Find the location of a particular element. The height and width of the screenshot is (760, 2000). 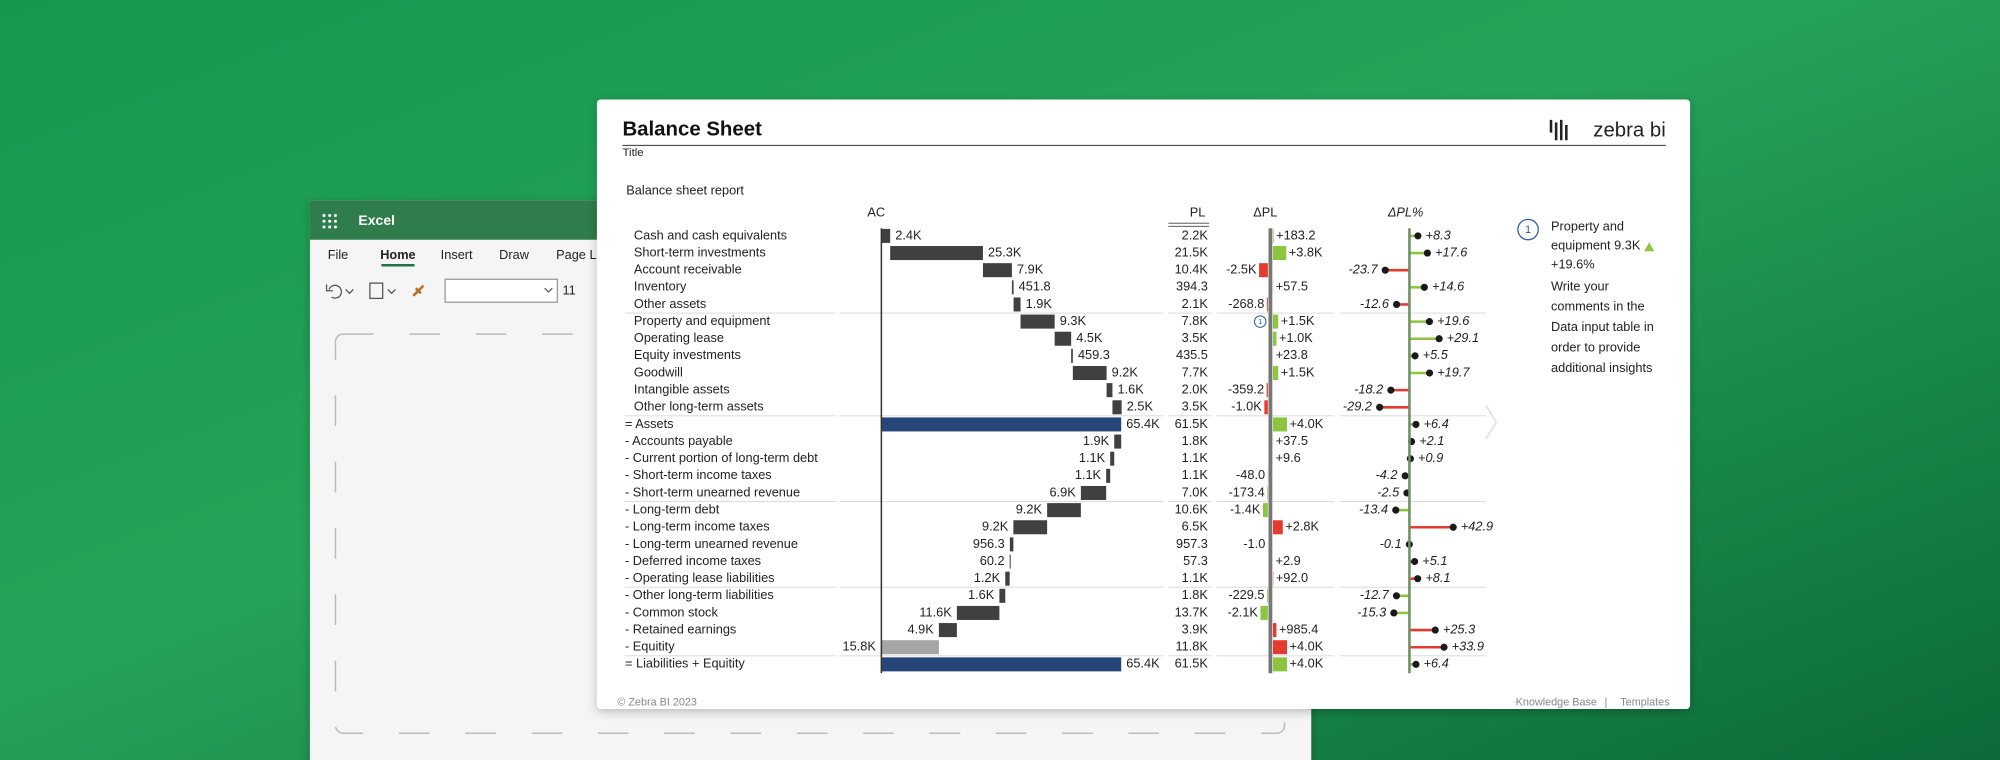

comment-line: order to provide is located at coordinates (1595, 346).